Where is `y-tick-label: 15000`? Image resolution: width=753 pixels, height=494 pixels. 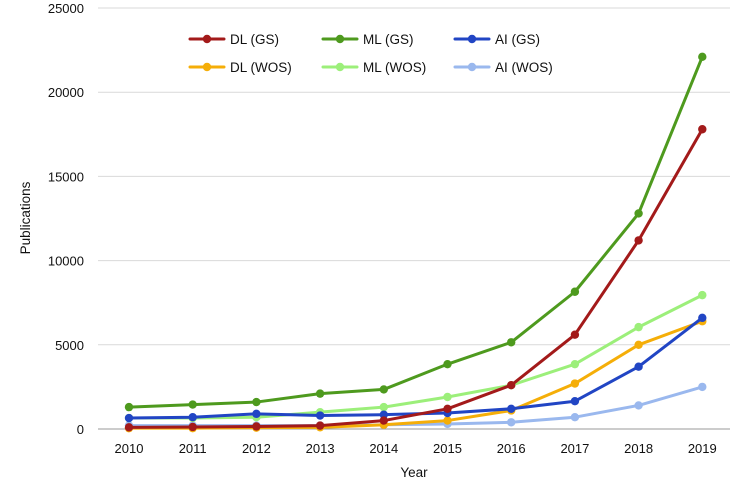
y-tick-label: 15000 is located at coordinates (66, 176).